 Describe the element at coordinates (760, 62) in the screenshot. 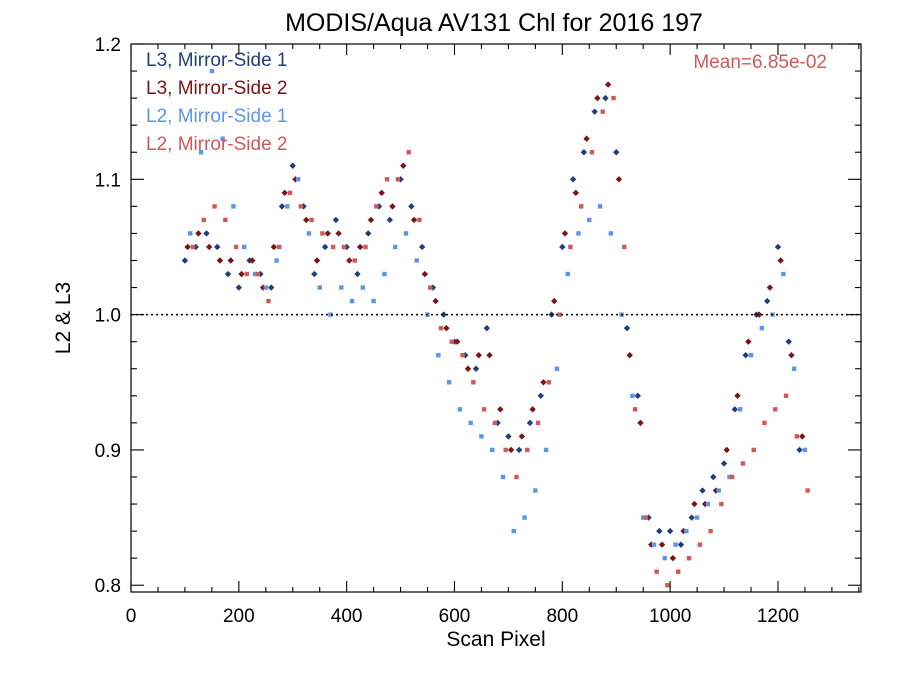

I see `mean-annotation: Mean=6.85e-02` at that location.